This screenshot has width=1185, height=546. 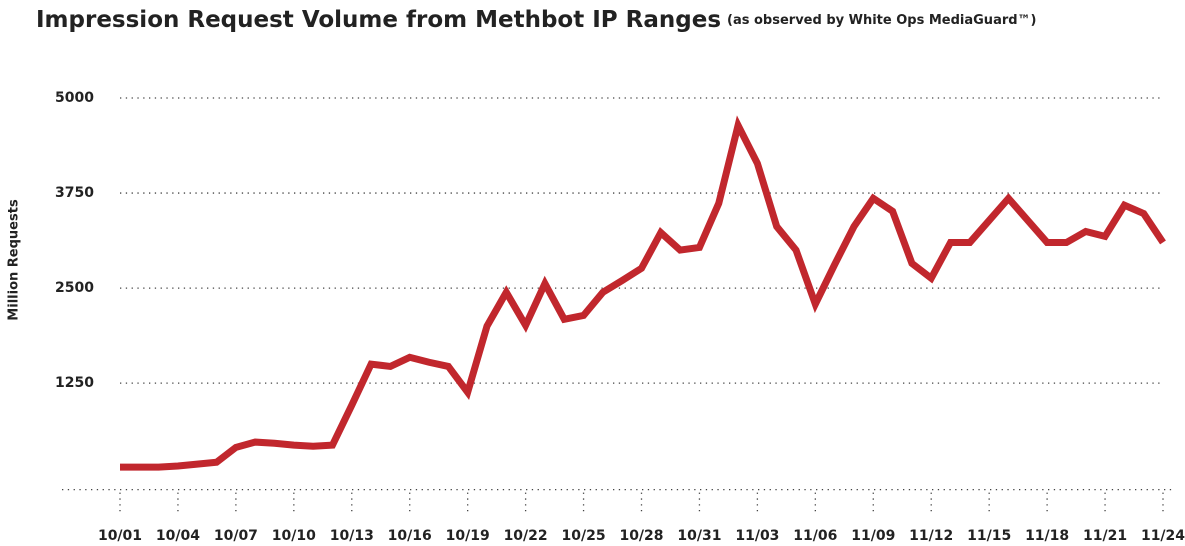 What do you see at coordinates (74, 98) in the screenshot?
I see `y-tick-label: 5000` at bounding box center [74, 98].